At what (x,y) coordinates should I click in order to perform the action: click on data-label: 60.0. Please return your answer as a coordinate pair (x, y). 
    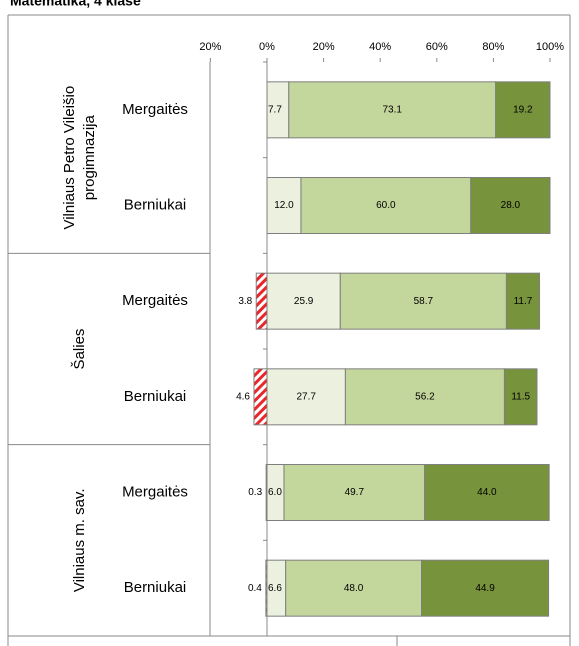
    Looking at the image, I should click on (386, 205).